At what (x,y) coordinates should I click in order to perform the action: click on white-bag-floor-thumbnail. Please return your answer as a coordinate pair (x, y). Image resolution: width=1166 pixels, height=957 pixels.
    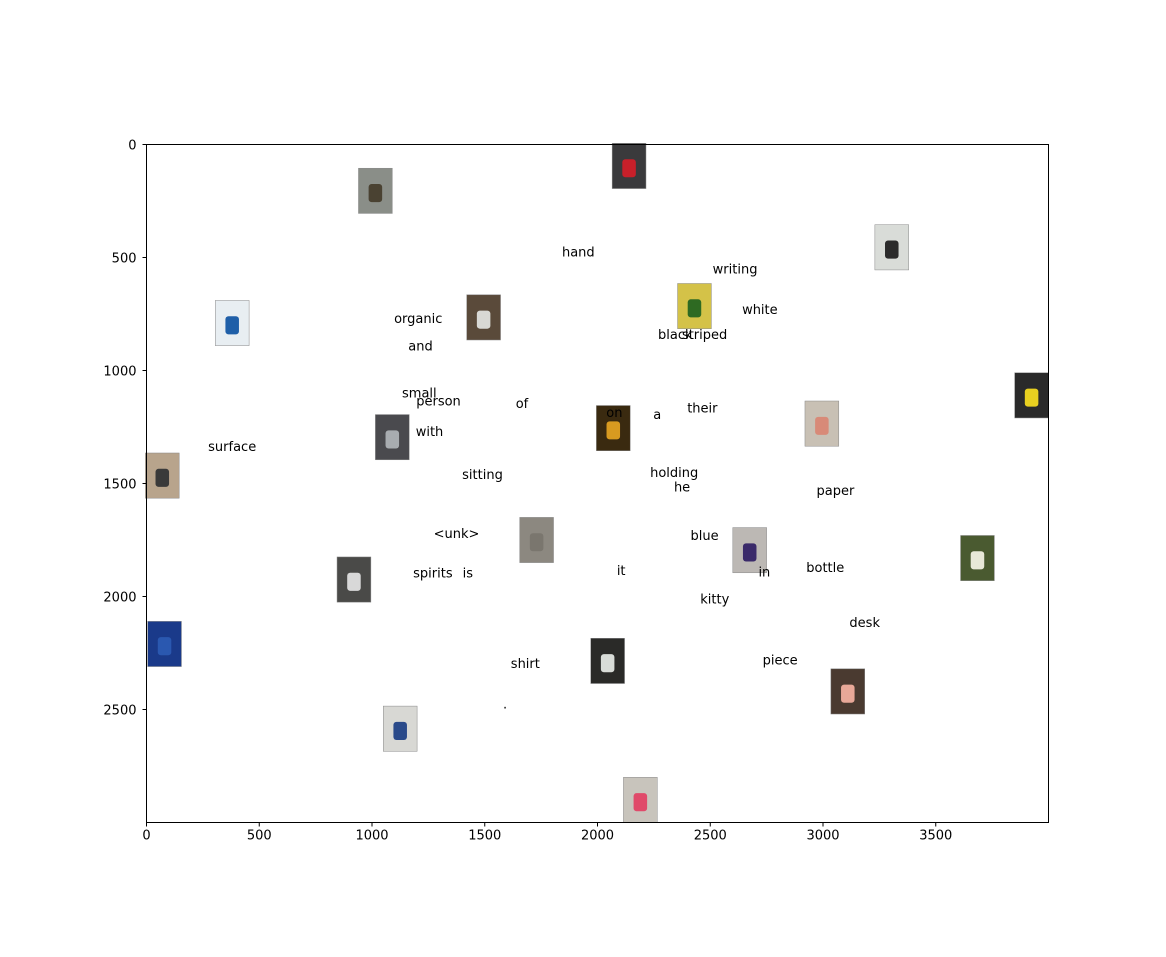
    Looking at the image, I should click on (400, 728).